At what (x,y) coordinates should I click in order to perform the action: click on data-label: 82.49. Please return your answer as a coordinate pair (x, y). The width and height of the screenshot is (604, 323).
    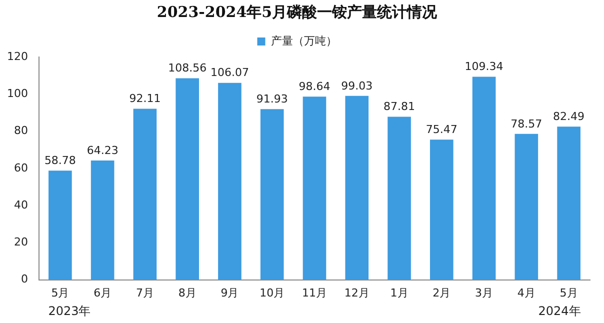
    Looking at the image, I should click on (569, 117).